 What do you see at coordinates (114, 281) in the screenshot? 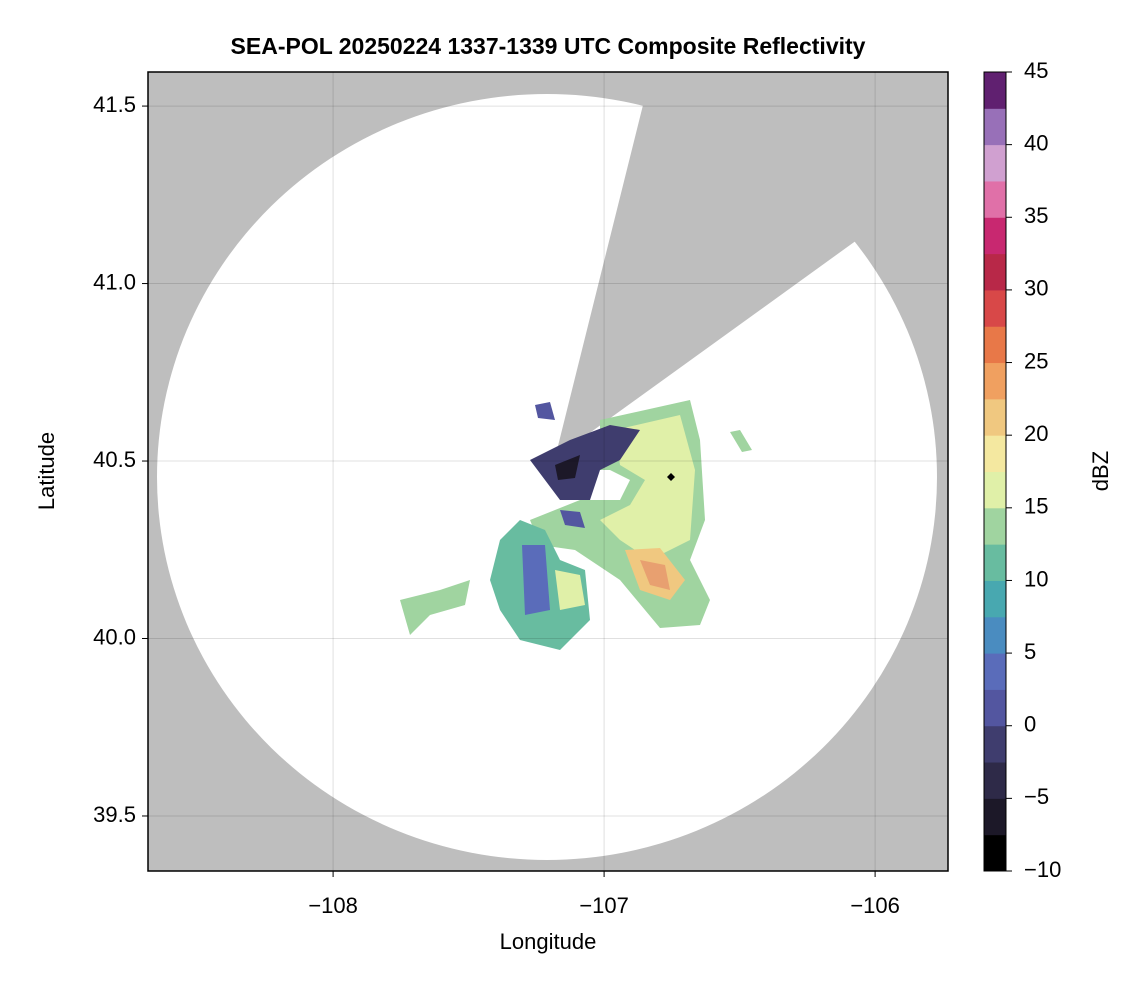
I see `y-tick-label: 41.0` at bounding box center [114, 281].